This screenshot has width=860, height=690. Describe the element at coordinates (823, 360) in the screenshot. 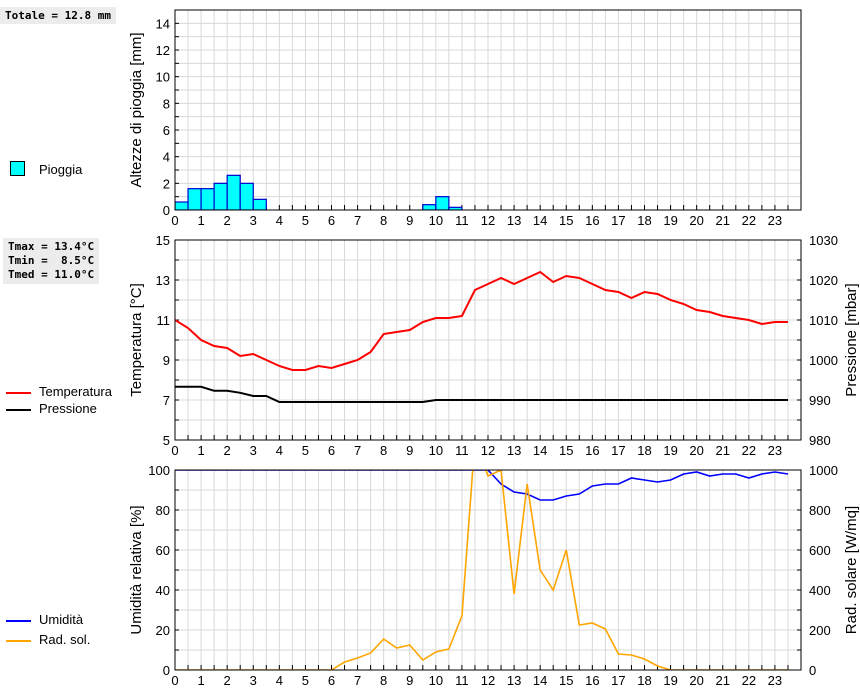

I see `y2-tick-label: 1000` at that location.